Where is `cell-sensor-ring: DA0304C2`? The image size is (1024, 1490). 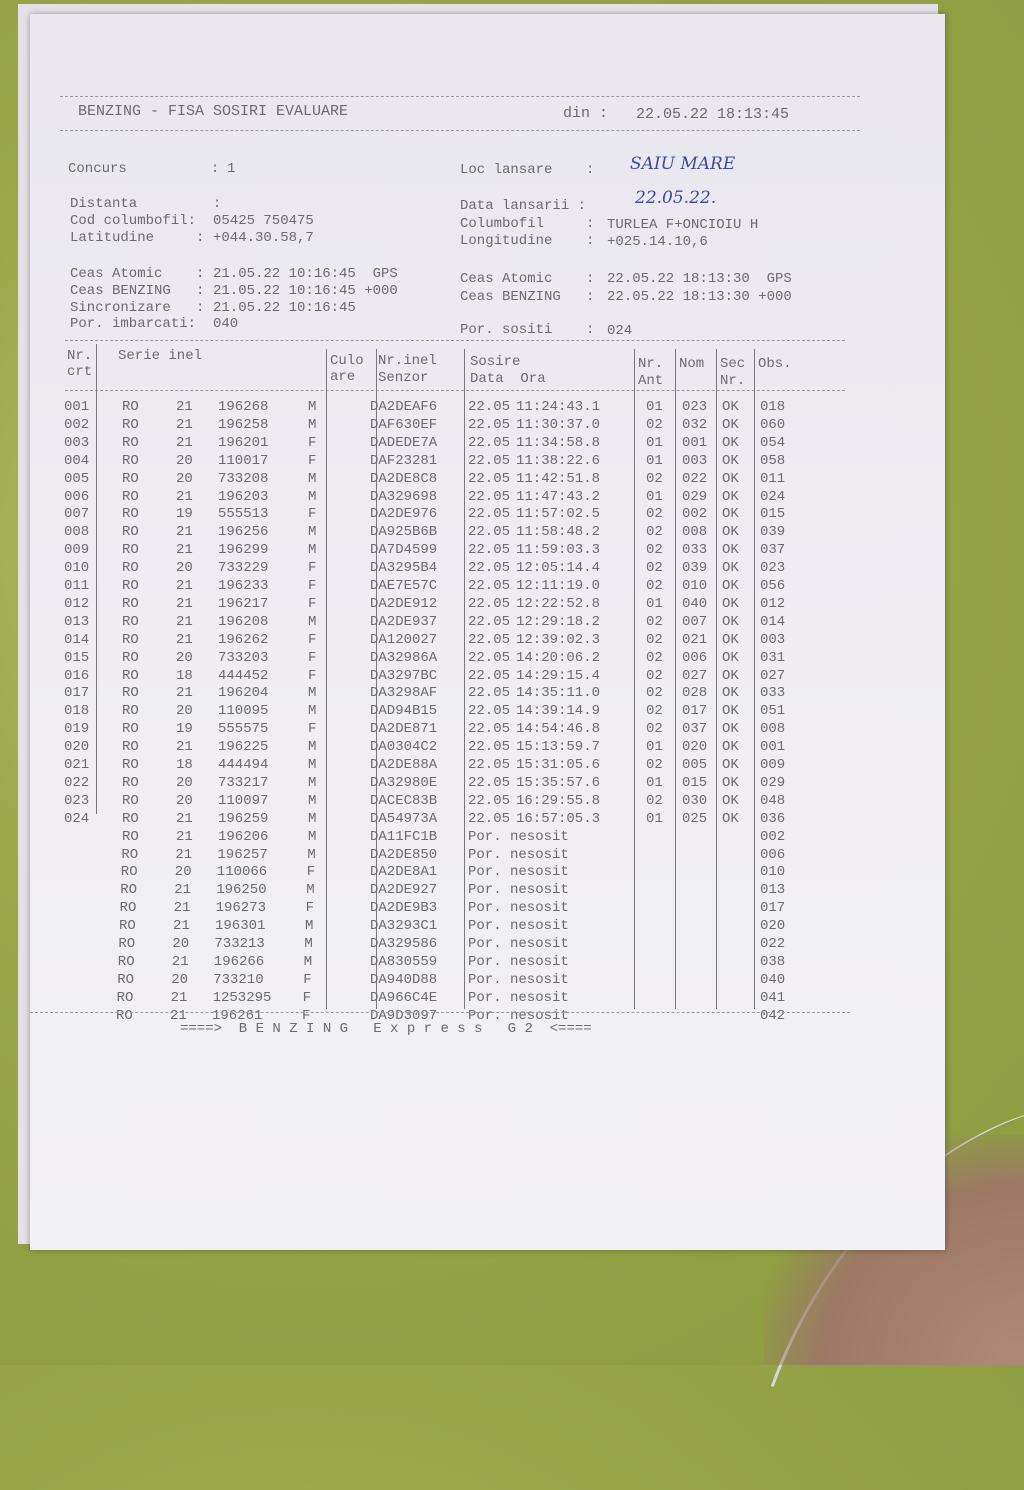 cell-sensor-ring: DA0304C2 is located at coordinates (404, 747).